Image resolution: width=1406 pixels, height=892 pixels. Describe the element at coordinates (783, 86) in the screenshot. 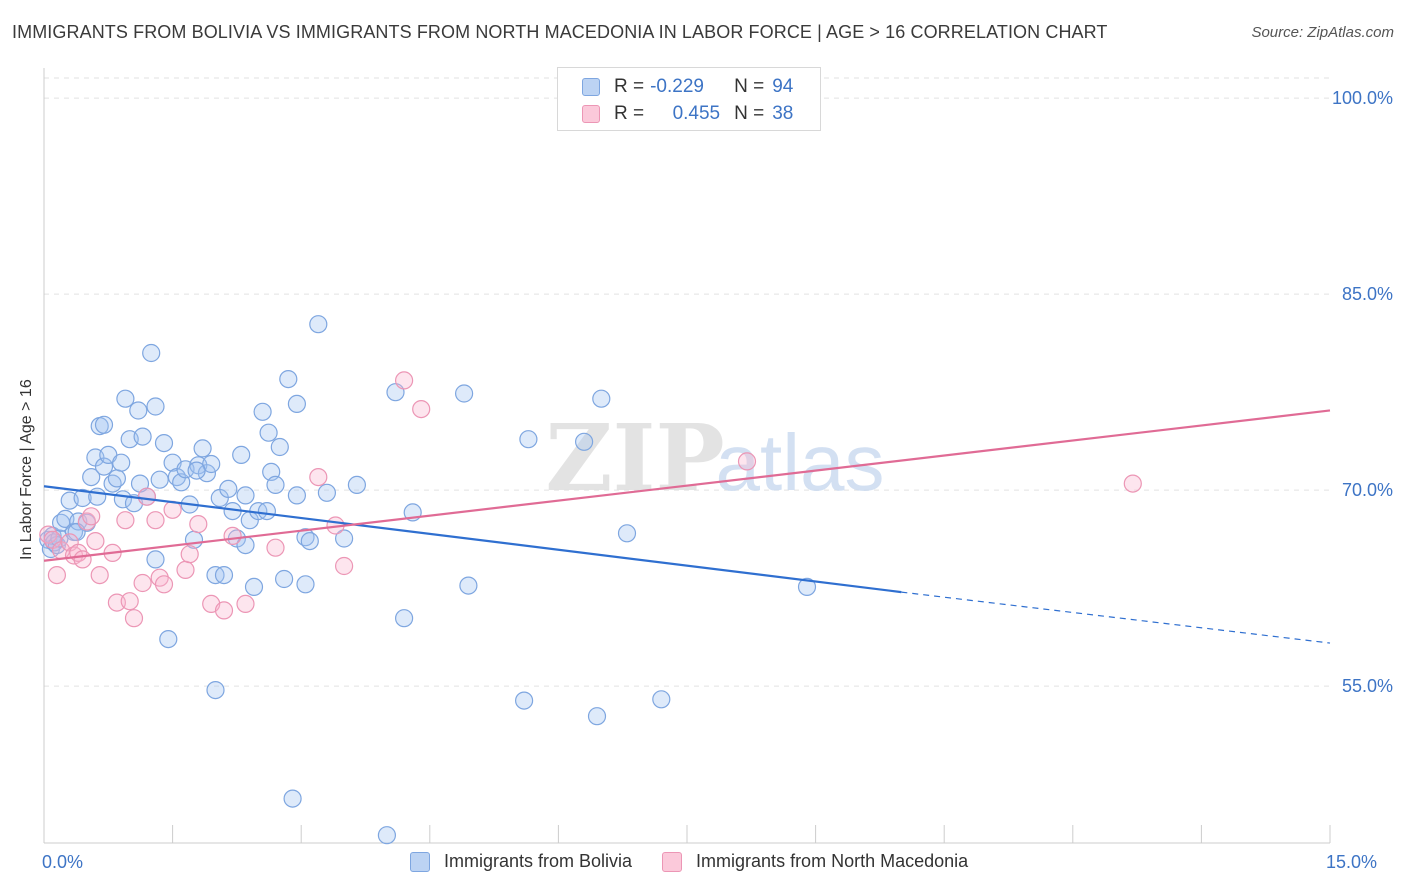

I see `bolivia-n-value: 94` at that location.